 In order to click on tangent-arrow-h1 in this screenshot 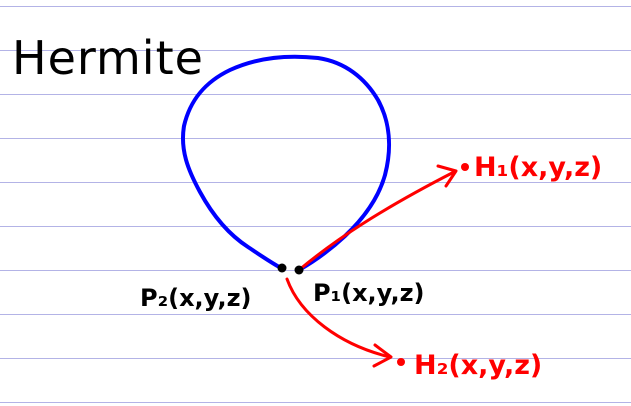, I will do `click(377, 218)`.